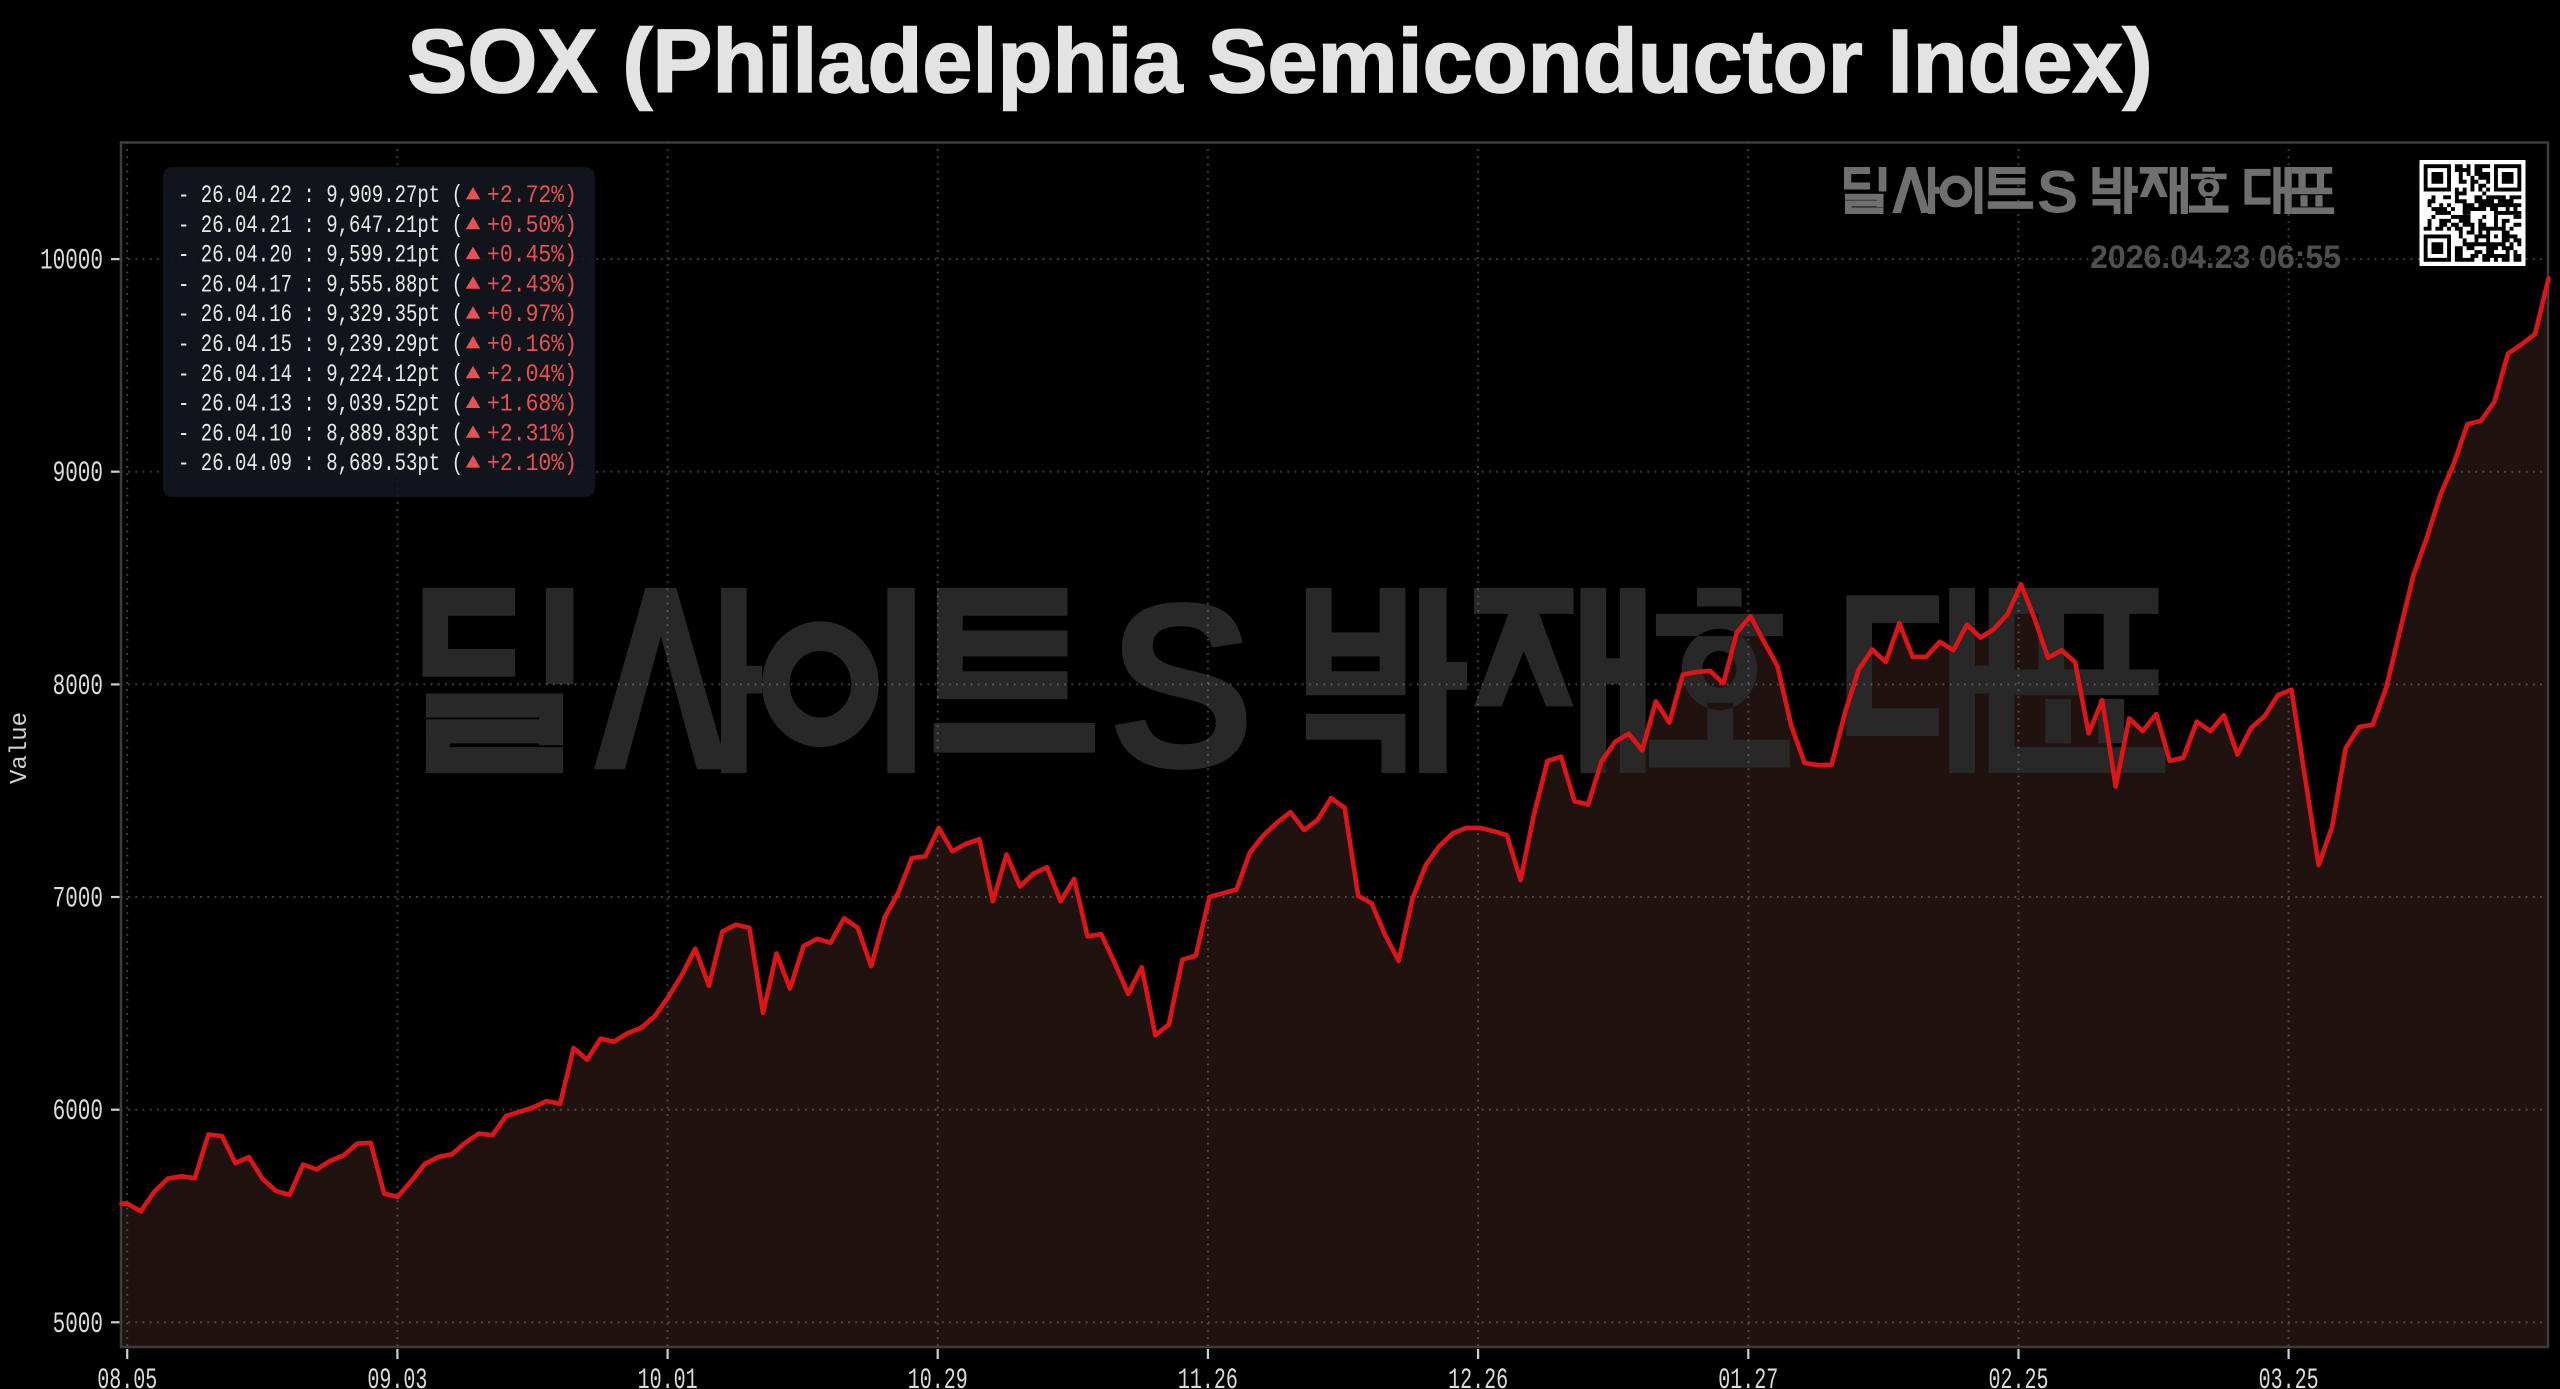  I want to click on svg-text: +2.10%), so click(532, 463).